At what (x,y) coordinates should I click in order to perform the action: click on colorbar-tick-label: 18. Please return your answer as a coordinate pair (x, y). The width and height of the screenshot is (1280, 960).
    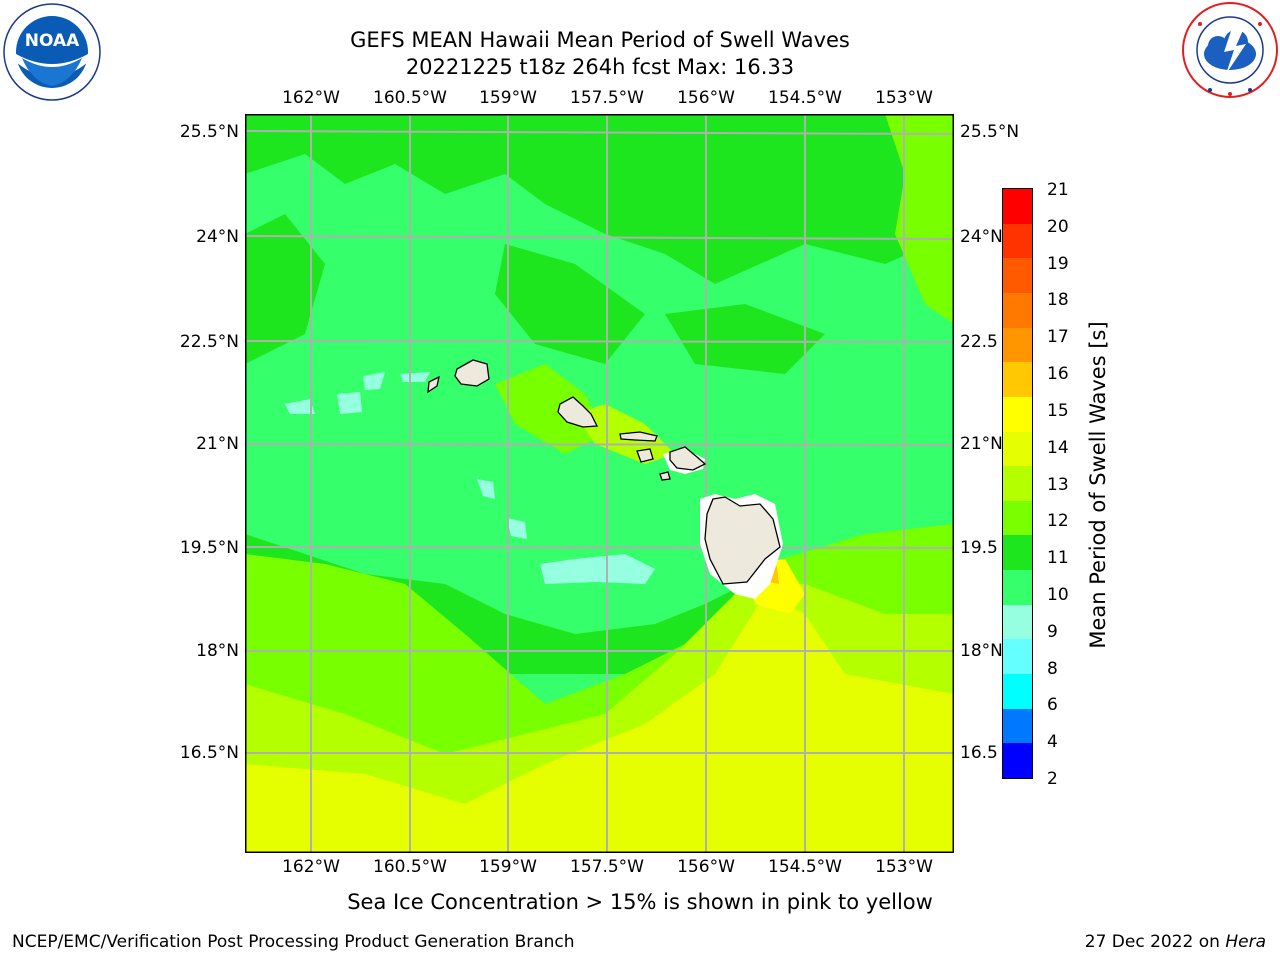
    Looking at the image, I should click on (1058, 300).